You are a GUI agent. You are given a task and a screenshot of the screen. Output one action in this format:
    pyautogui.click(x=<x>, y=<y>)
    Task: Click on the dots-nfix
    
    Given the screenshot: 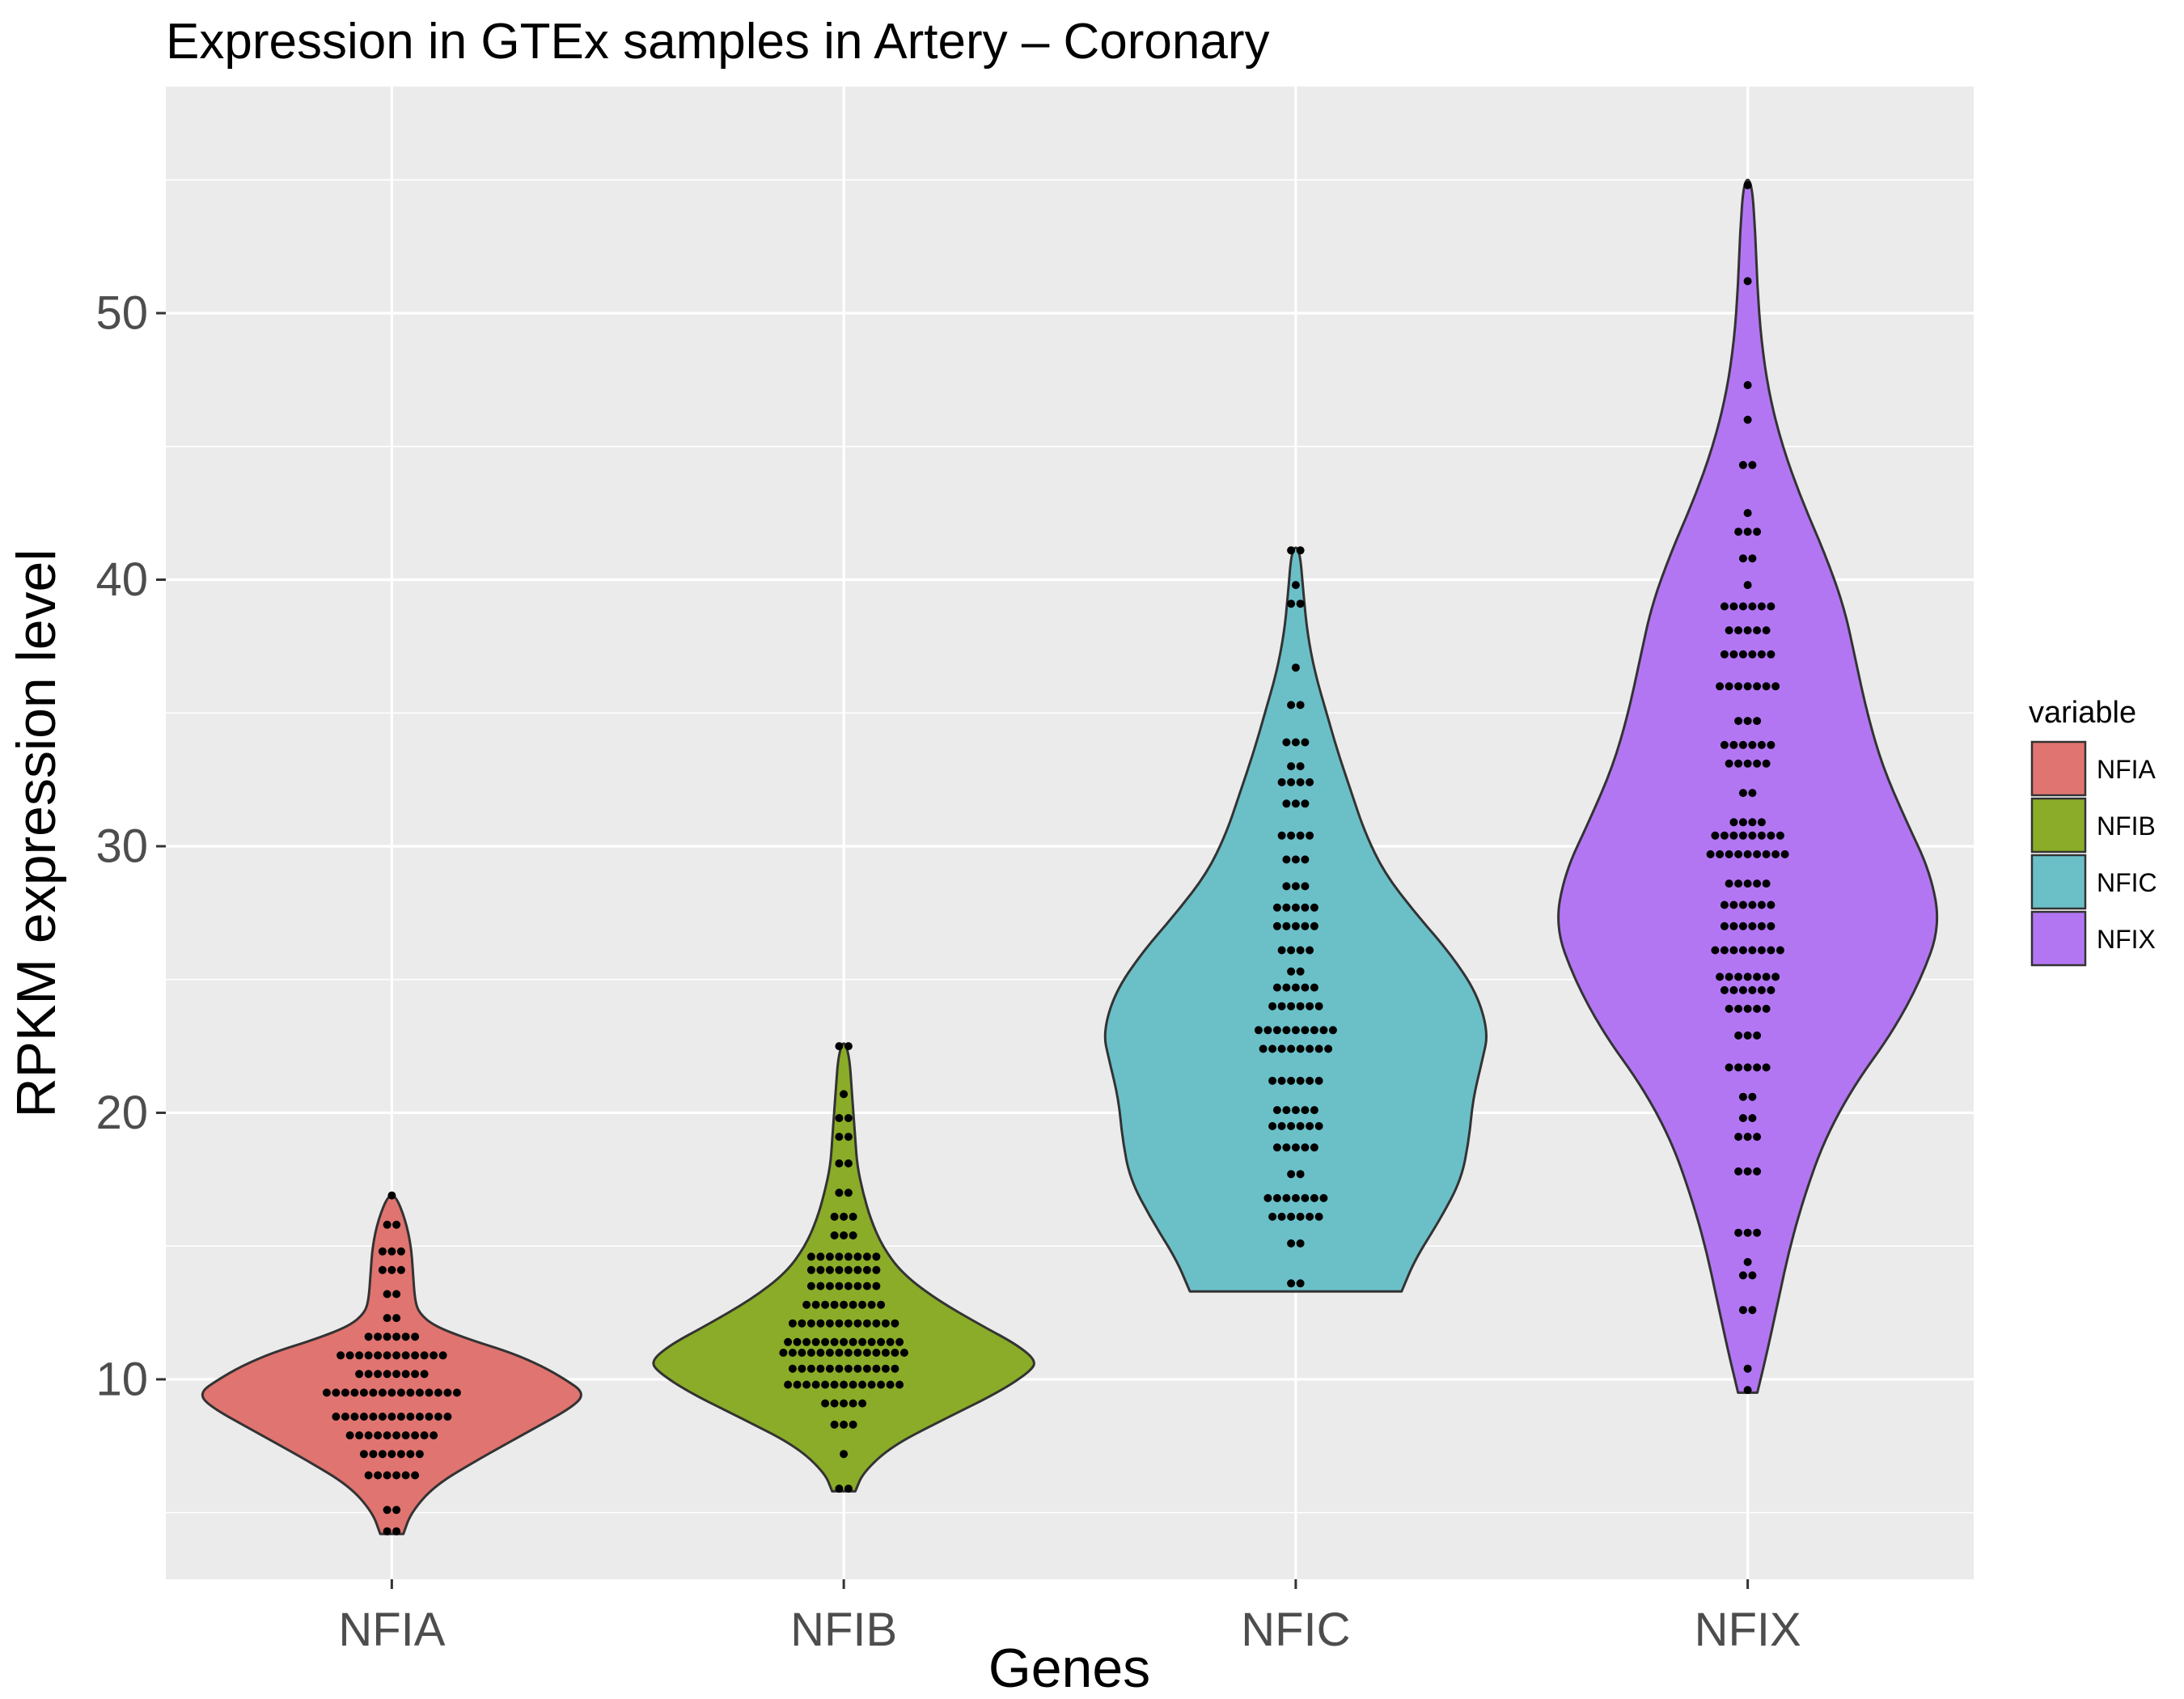 What is the action you would take?
    pyautogui.click(x=1747, y=787)
    